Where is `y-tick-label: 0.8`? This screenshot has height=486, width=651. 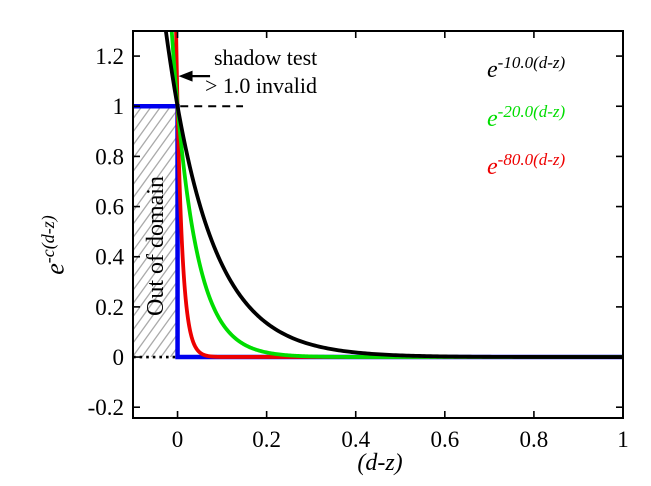
y-tick-label: 0.8 is located at coordinates (109, 156).